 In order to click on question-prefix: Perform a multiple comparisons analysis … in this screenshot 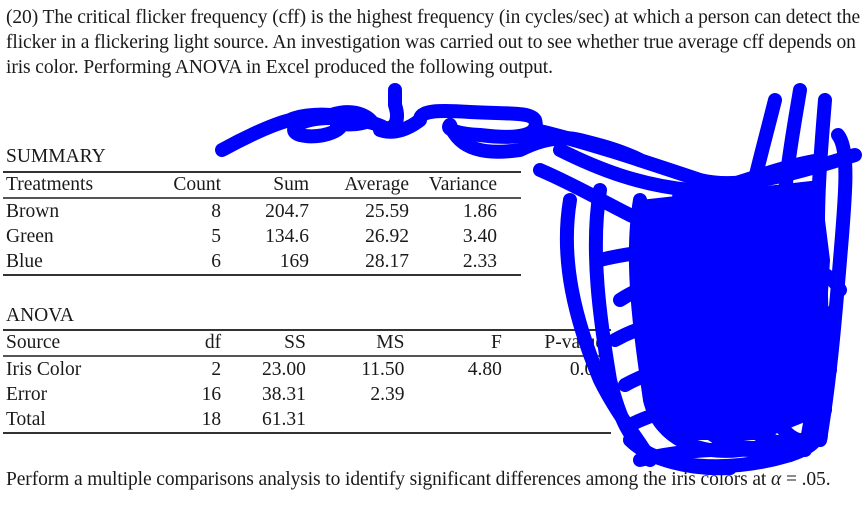, I will do `click(389, 479)`.